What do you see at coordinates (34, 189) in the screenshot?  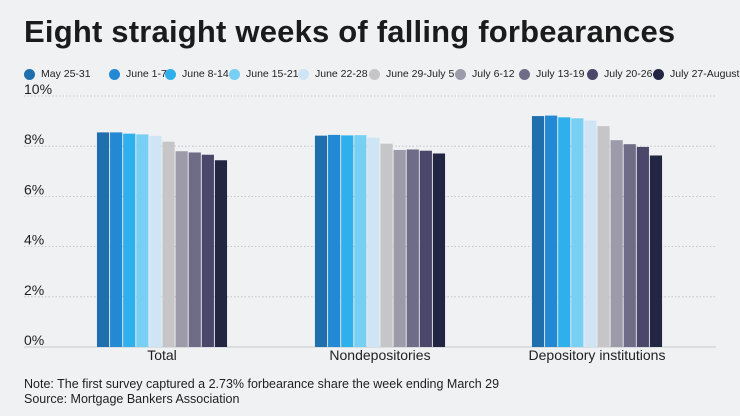 I see `y-tick-label: 6%` at bounding box center [34, 189].